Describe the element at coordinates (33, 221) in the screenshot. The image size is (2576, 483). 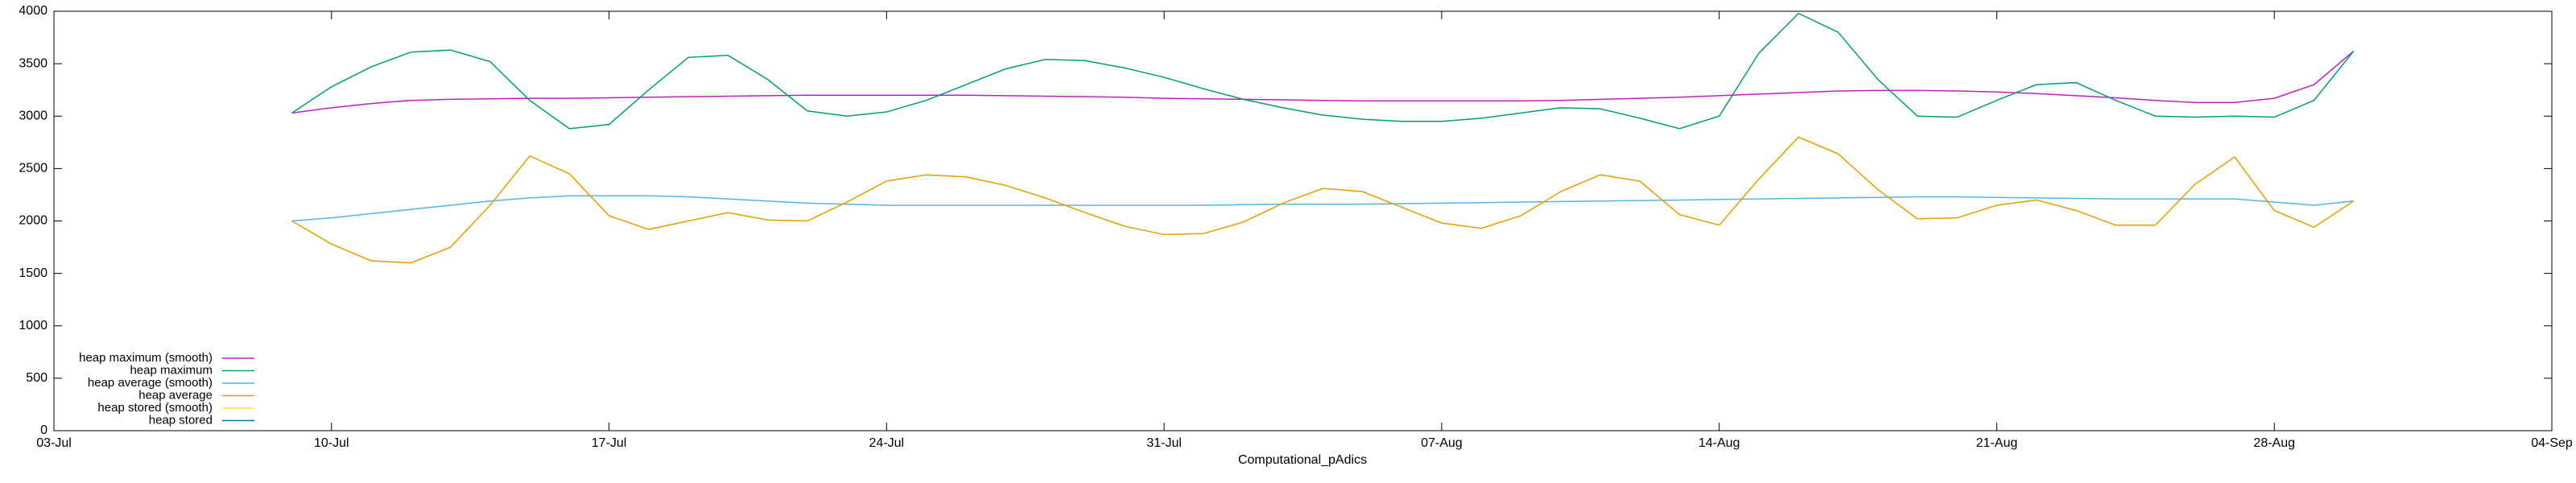
I see `y-tick-label: 2000` at that location.